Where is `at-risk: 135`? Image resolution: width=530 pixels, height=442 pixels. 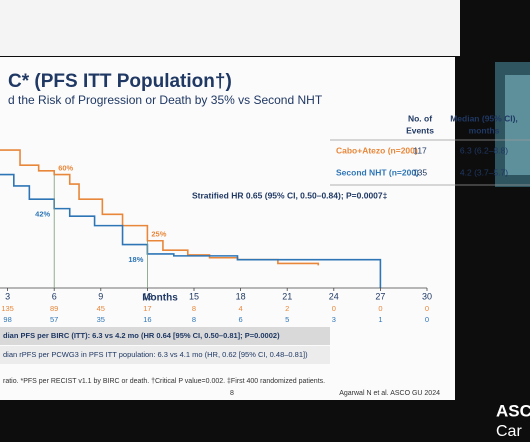
at-risk: 135 is located at coordinates (7, 308).